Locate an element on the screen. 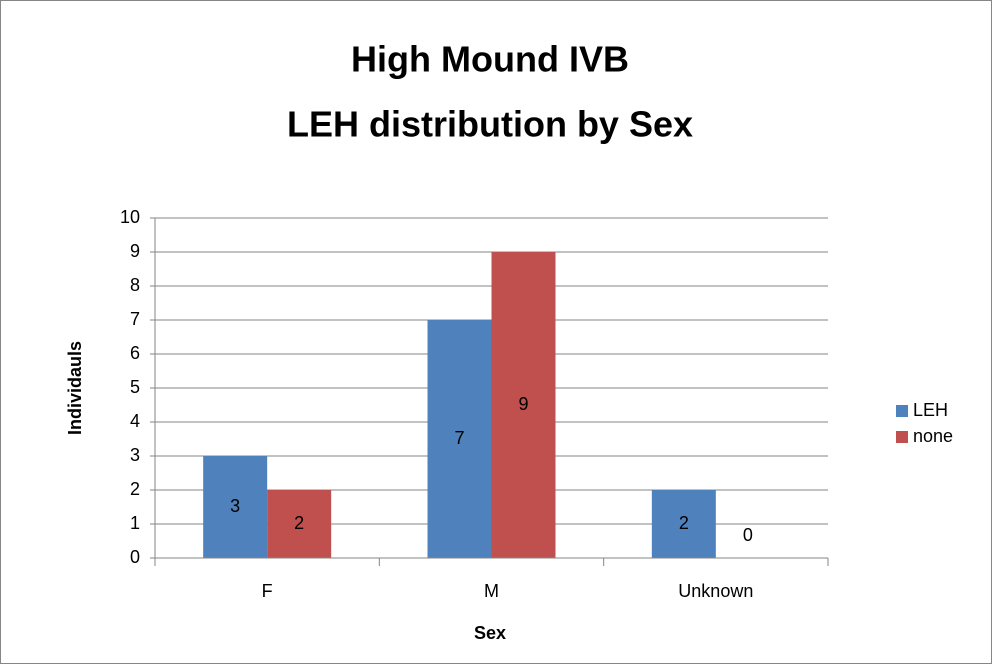 The width and height of the screenshot is (993, 665). chart-title: LEH distribution by Sex is located at coordinates (490, 124).